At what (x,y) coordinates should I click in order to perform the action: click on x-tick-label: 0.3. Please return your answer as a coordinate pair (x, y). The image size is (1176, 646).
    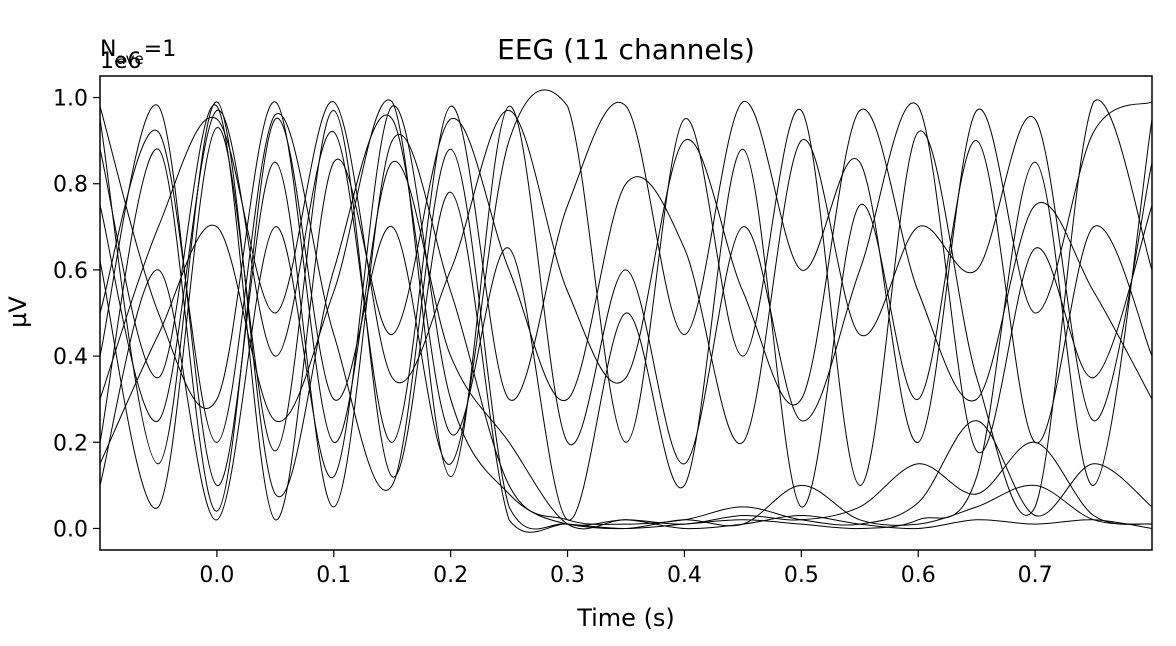
    Looking at the image, I should click on (567, 575).